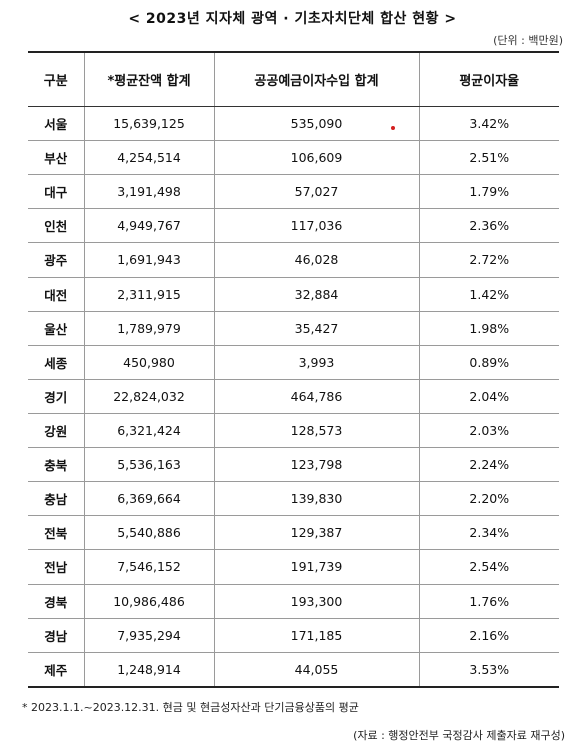  Describe the element at coordinates (459, 735) in the screenshot. I see `source-note: (자료 : 행정안전부 국정감사 제출자료 재구성)` at that location.